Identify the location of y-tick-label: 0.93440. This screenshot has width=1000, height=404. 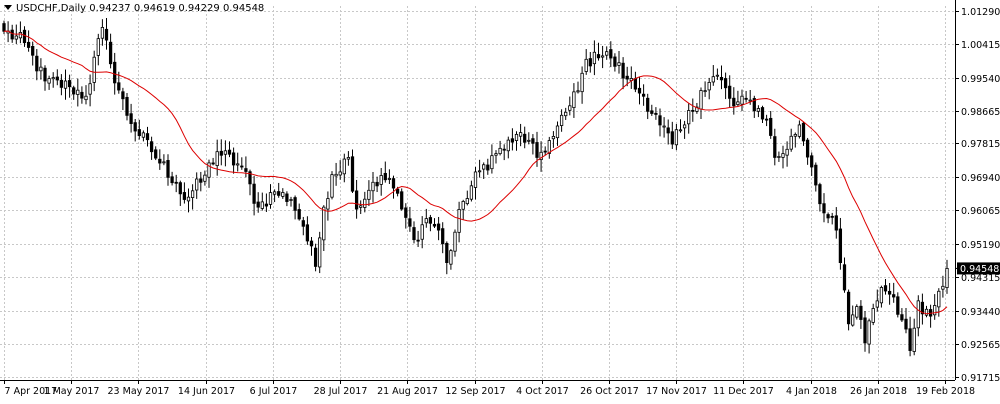
(980, 312).